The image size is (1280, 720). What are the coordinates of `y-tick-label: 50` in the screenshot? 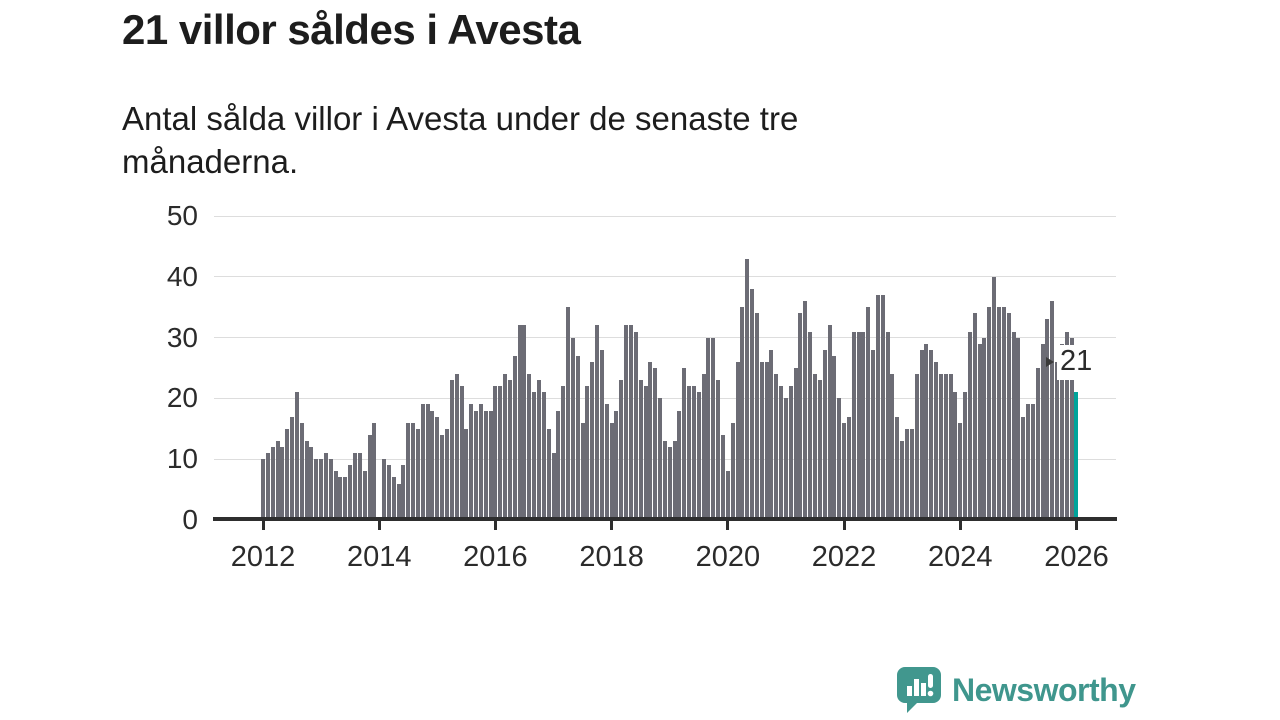 It's located at (182, 215).